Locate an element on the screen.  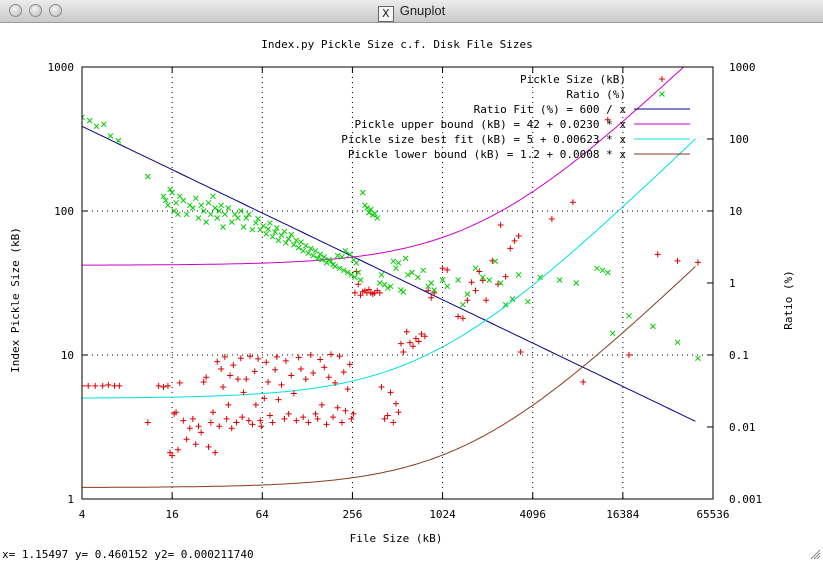
y2-tick-label: 1 is located at coordinates (732, 283).